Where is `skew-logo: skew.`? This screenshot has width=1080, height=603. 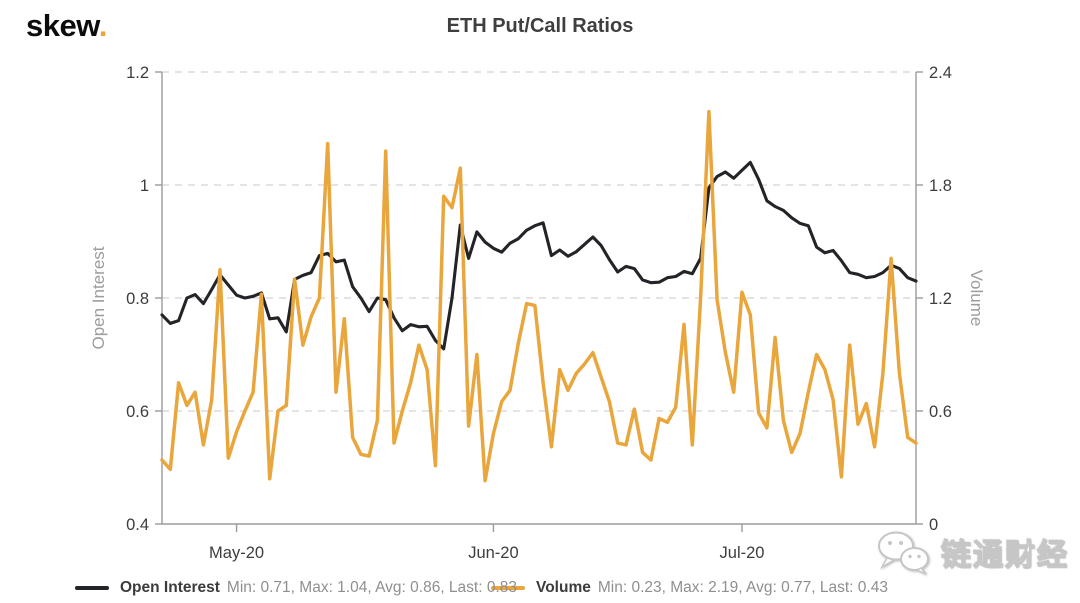 skew-logo: skew. is located at coordinates (66, 26).